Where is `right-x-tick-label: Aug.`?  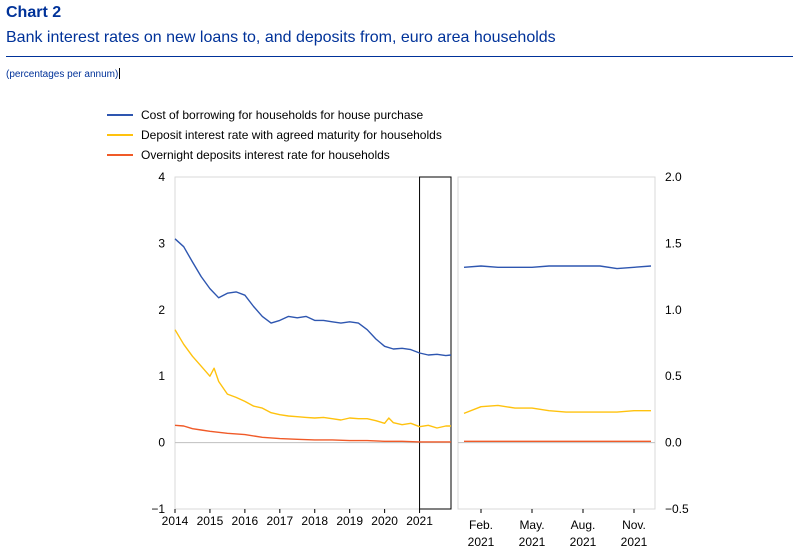
right-x-tick-label: Aug. is located at coordinates (583, 525).